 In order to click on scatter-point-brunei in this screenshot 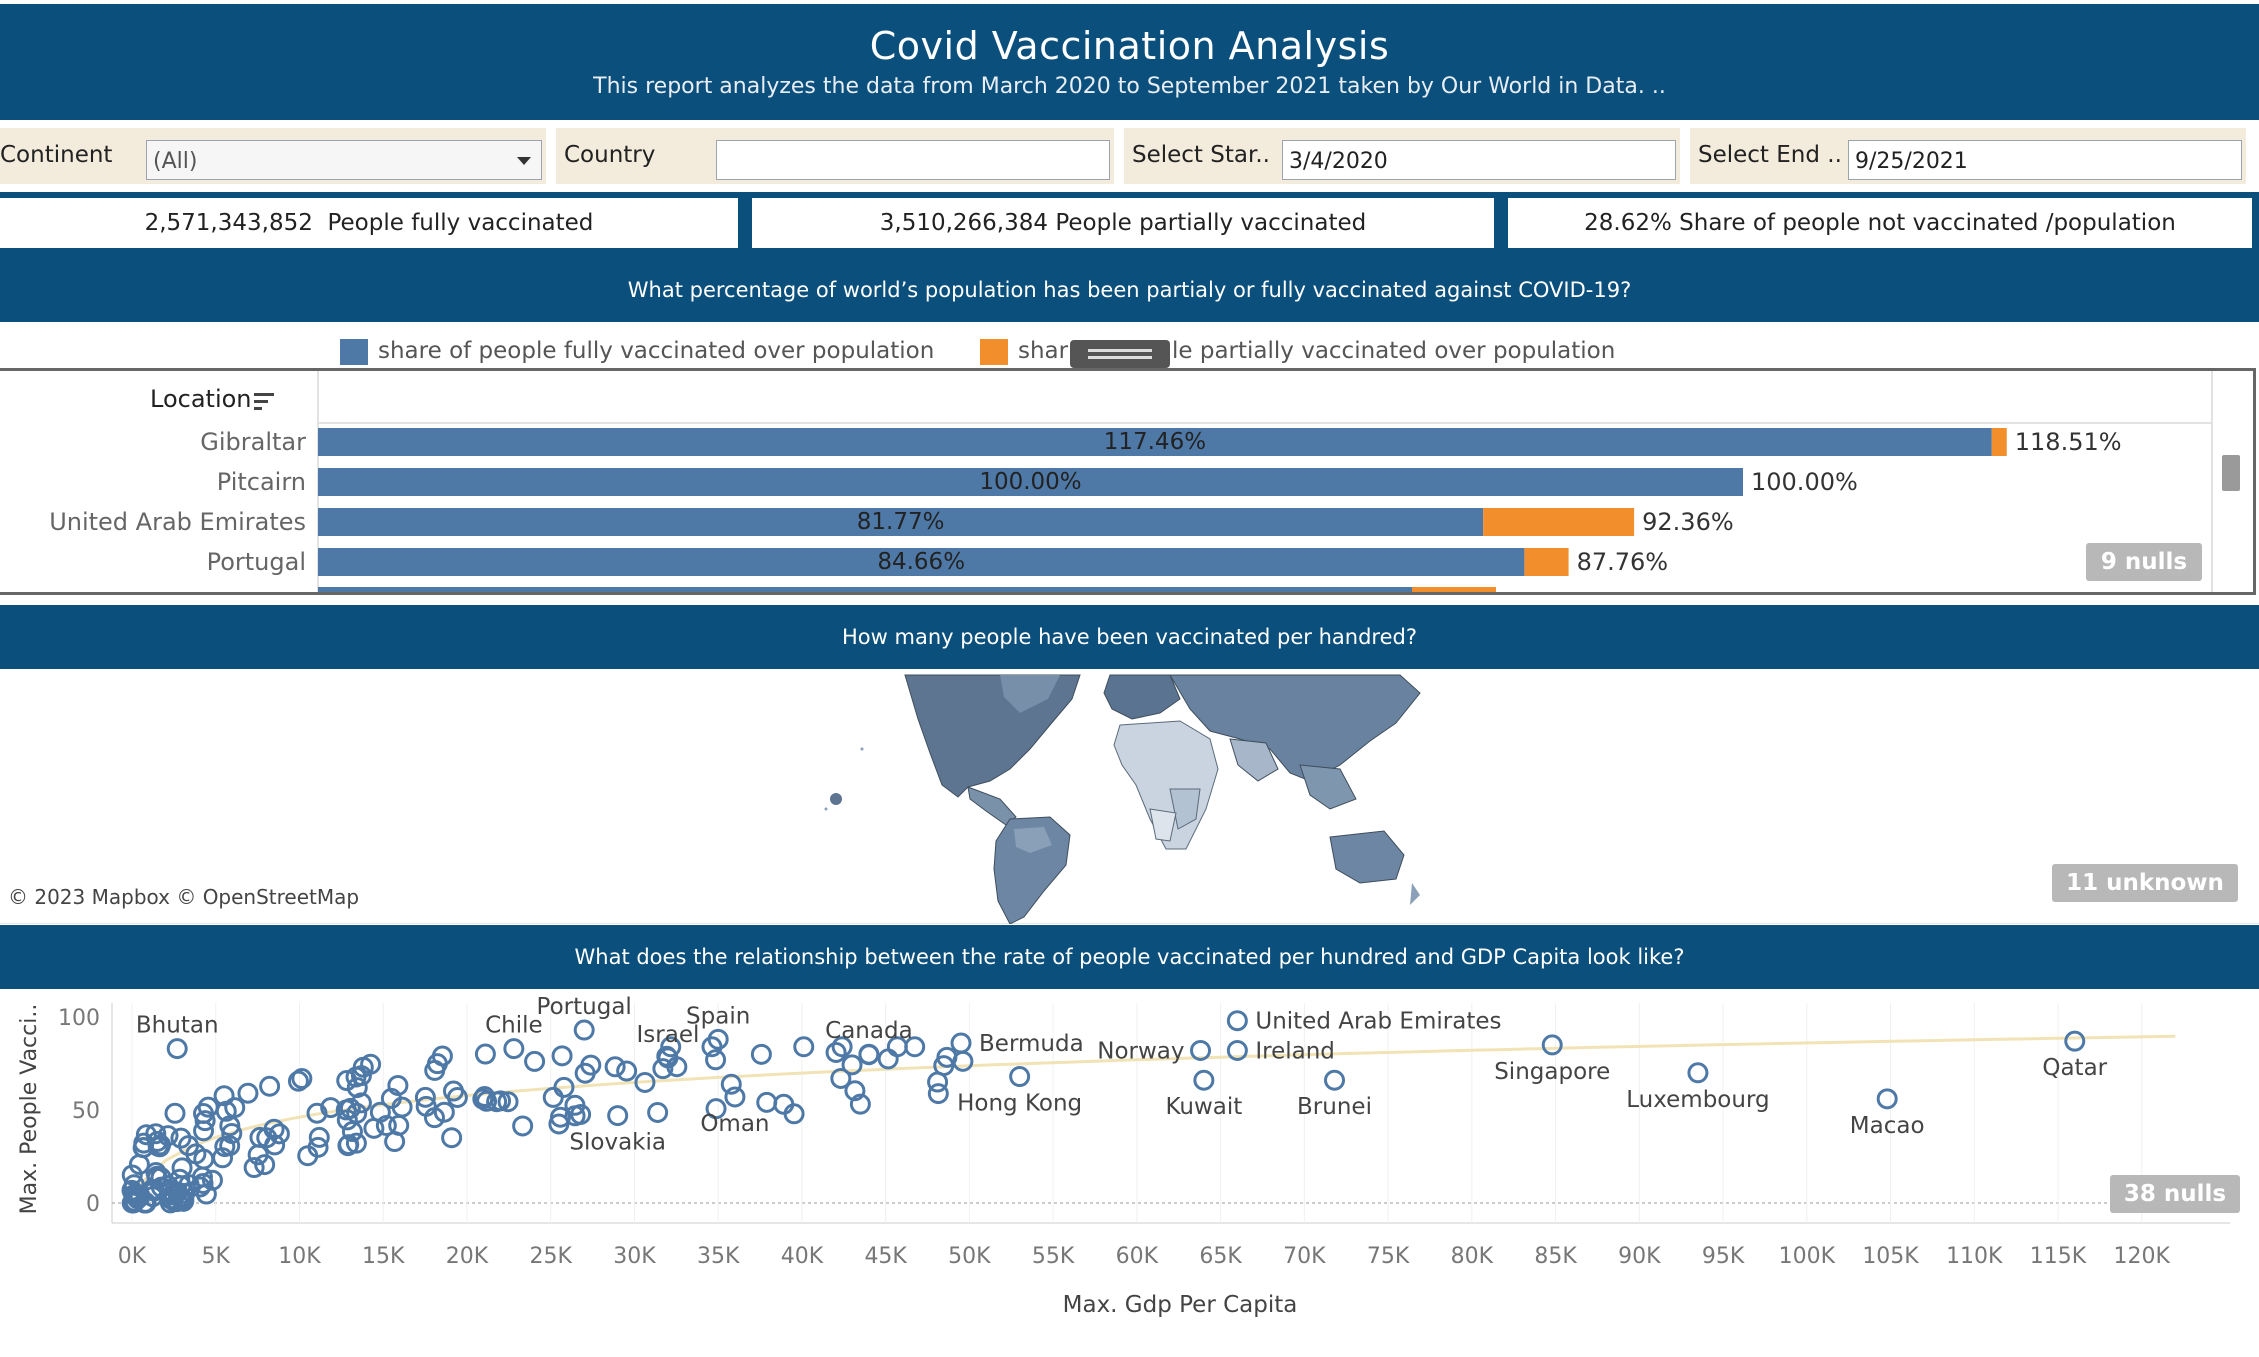, I will do `click(1335, 1080)`.